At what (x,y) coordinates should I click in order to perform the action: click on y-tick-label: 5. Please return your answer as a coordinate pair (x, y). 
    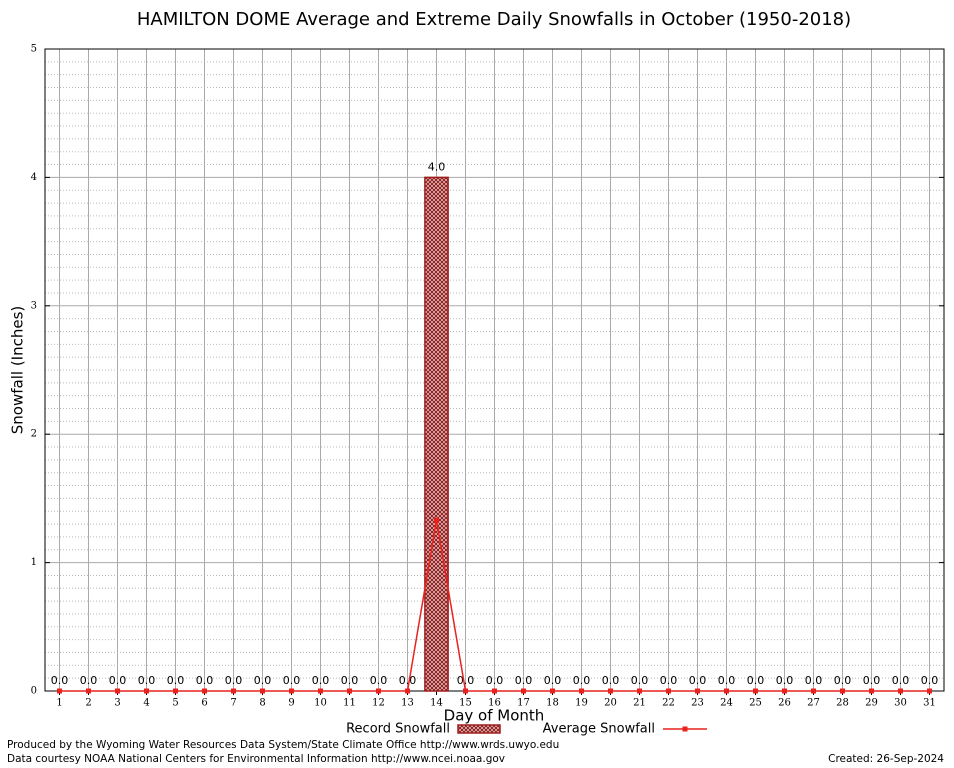
    Looking at the image, I should click on (34, 49).